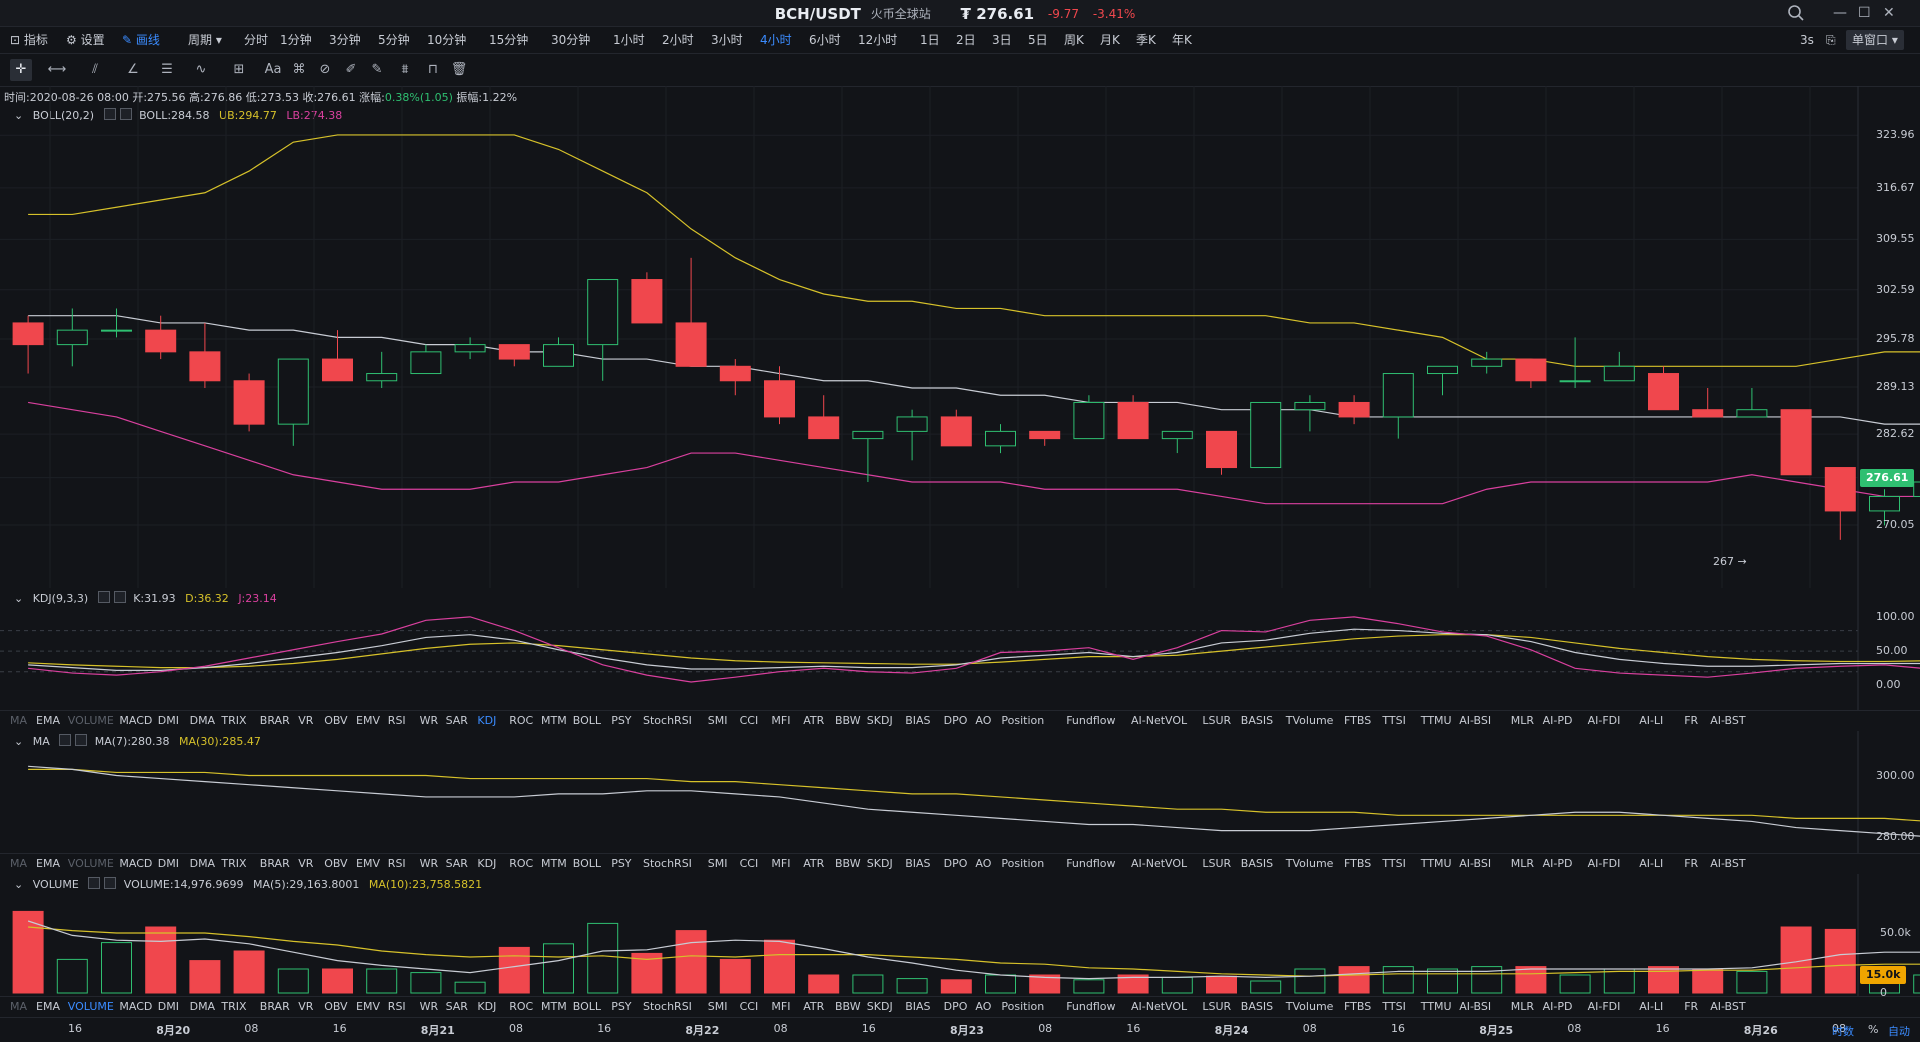 This screenshot has height=1042, width=1920. Describe the element at coordinates (202, 863) in the screenshot. I see `indicator-tab-dma: DMA` at that location.